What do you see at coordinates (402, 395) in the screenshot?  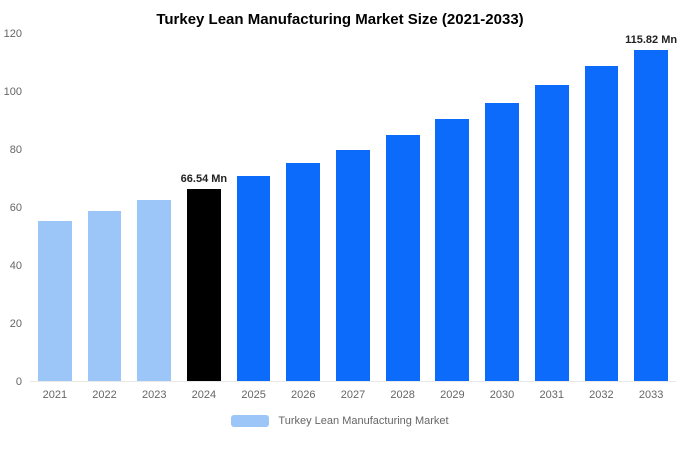 I see `x-tick-label: 2028` at bounding box center [402, 395].